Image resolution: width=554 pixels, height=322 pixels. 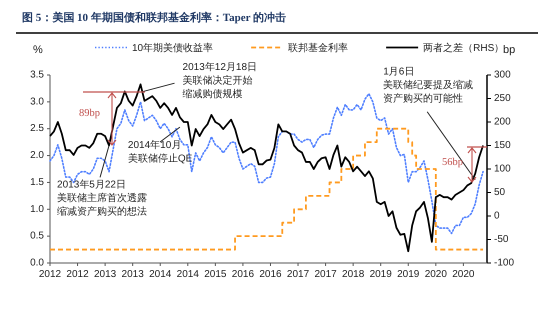 What do you see at coordinates (160, 152) in the screenshot?
I see `annotation: 2014年10月美联储停止QE` at bounding box center [160, 152].